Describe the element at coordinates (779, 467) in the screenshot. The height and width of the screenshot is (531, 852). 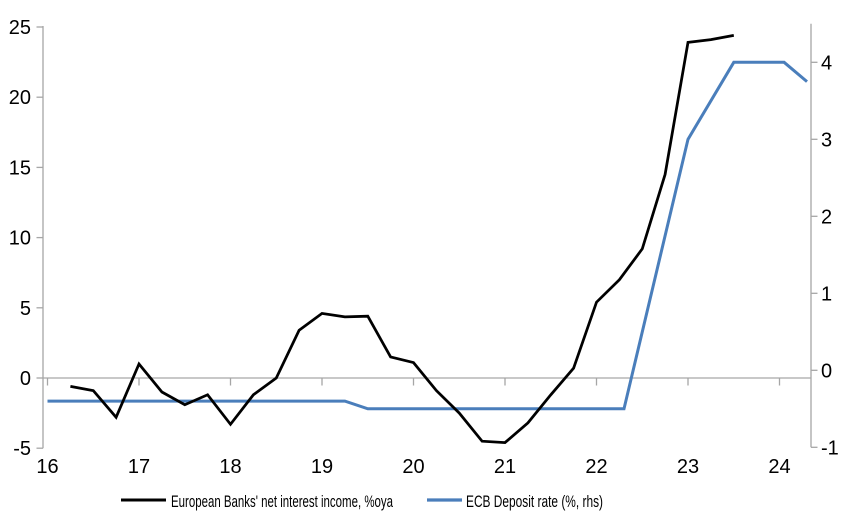
I see `x-axis-tick-label: 24` at that location.